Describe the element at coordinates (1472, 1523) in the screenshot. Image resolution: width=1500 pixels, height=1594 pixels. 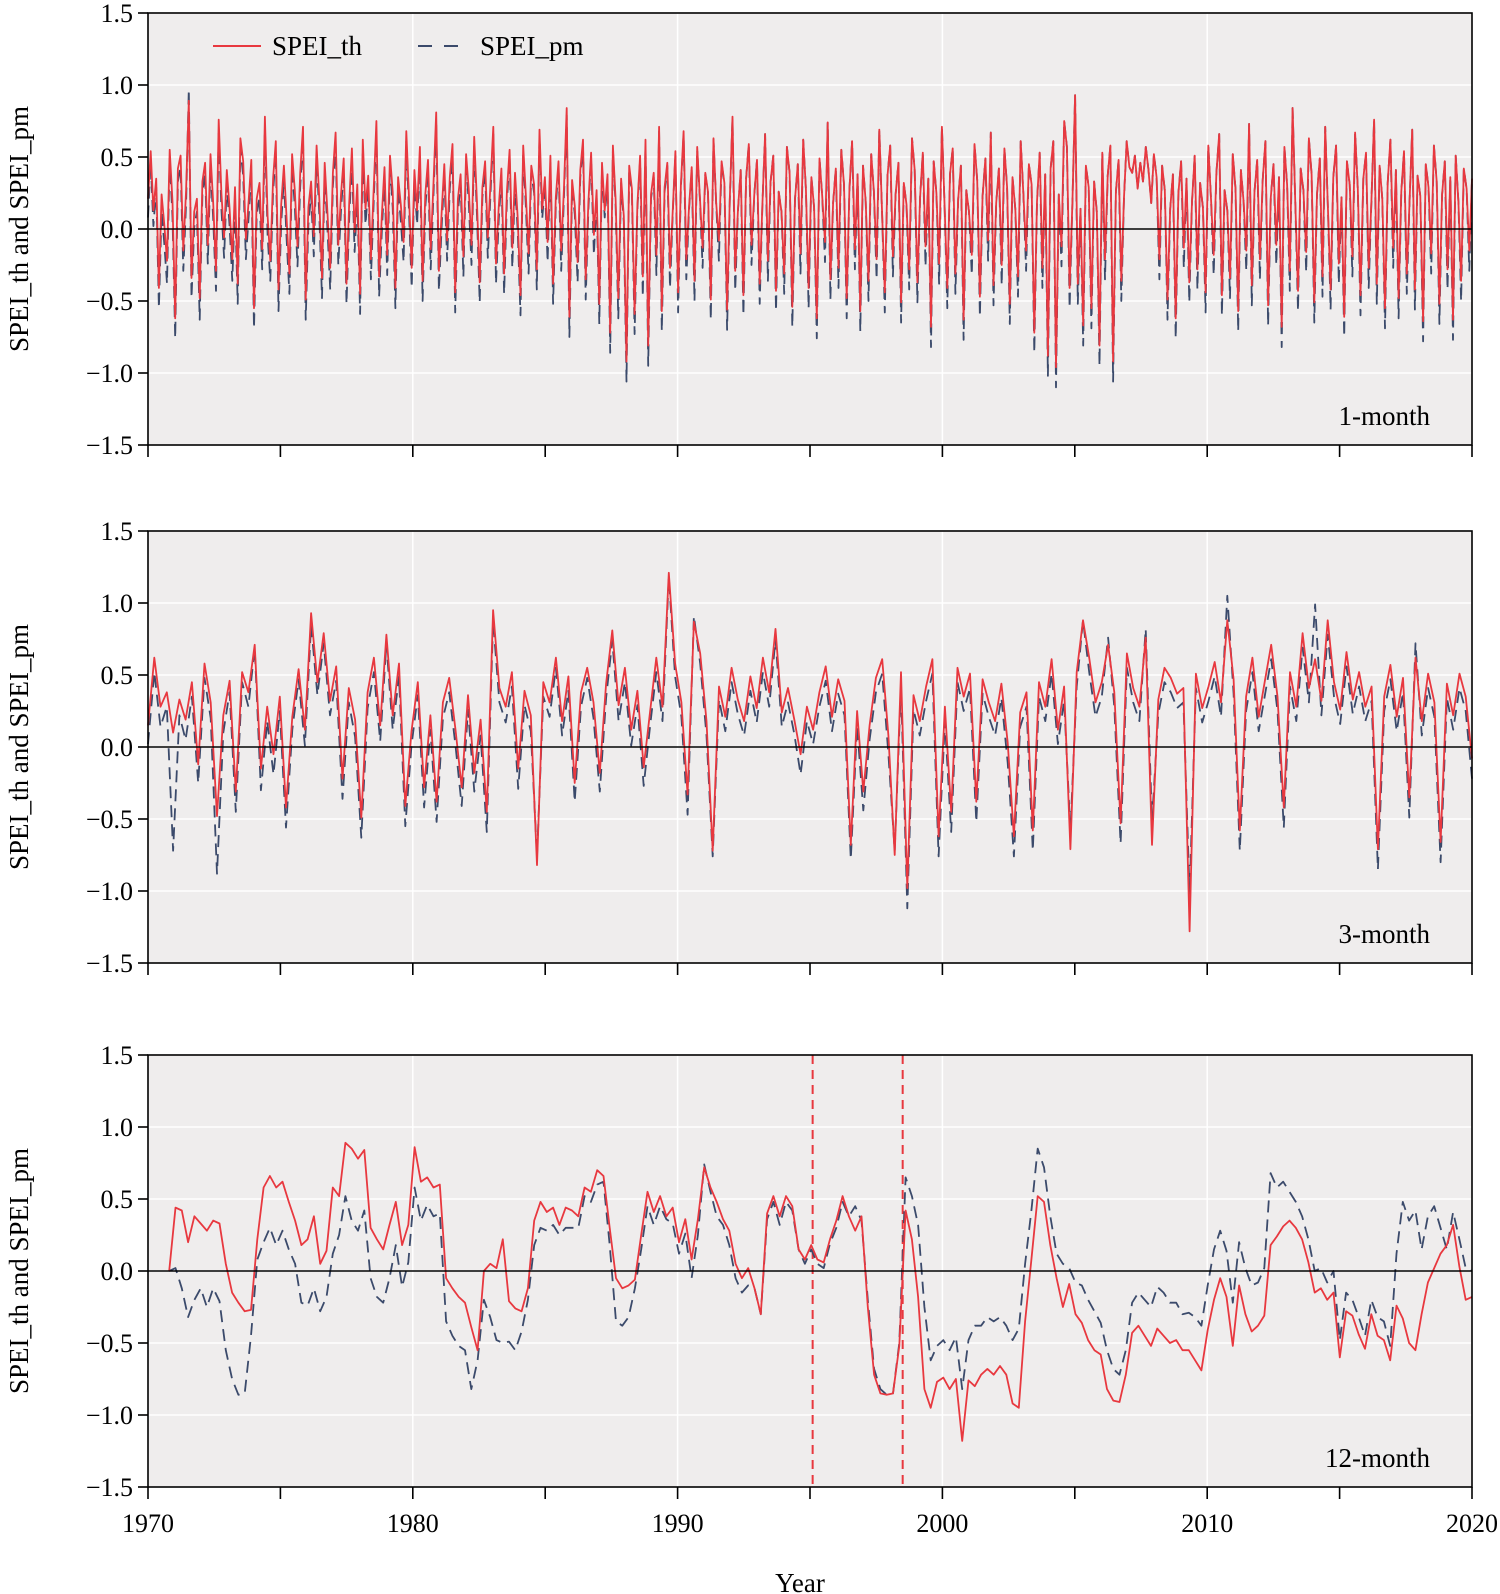
I see `x-tick-label: 2020` at that location.